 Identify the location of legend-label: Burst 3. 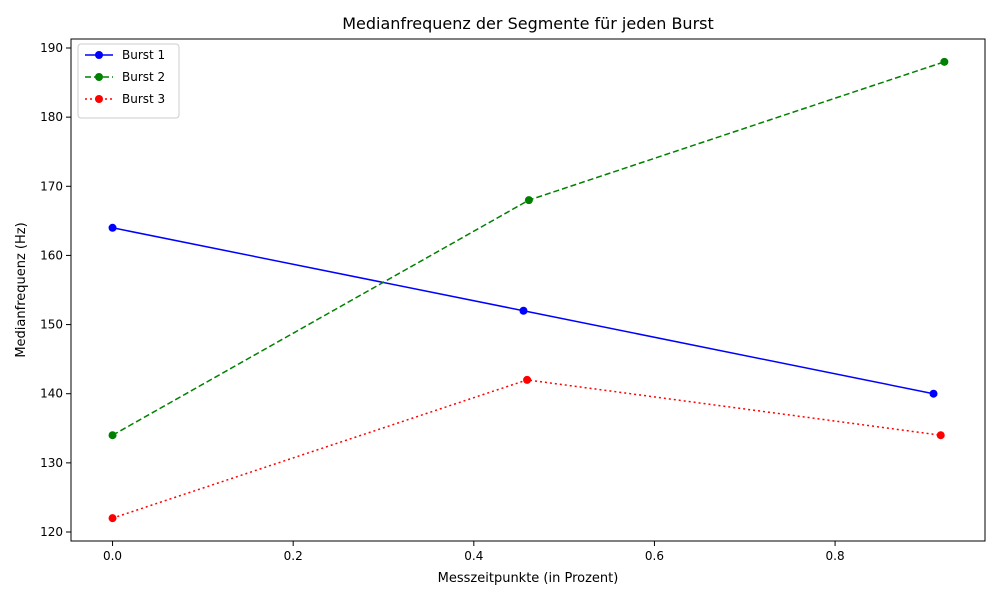
(143, 99).